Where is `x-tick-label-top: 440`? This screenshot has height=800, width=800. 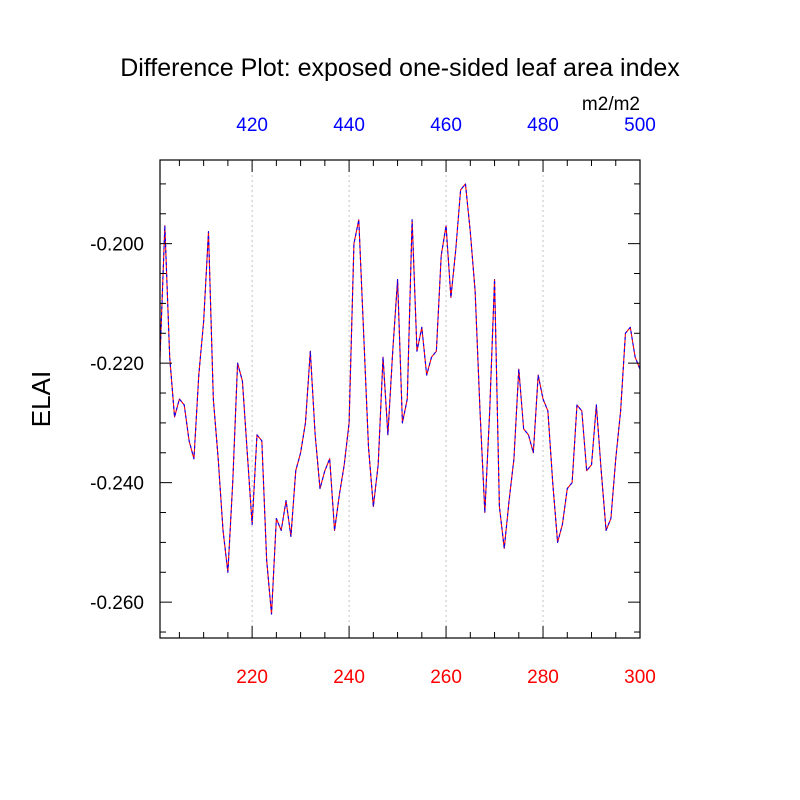
x-tick-label-top: 440 is located at coordinates (349, 125).